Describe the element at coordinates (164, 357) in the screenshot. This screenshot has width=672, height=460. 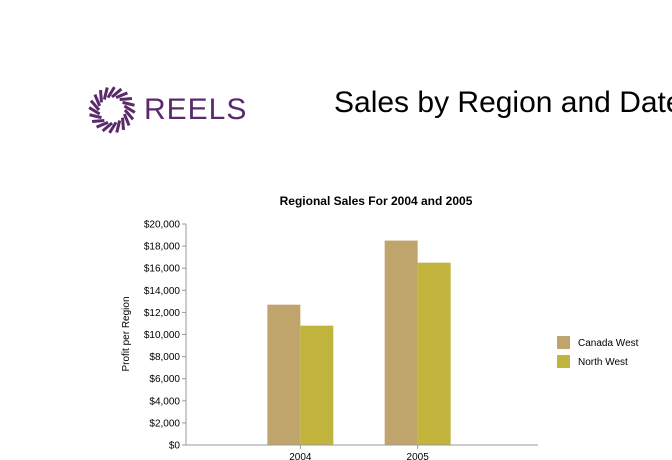
I see `y-tick-label: $8,000` at that location.